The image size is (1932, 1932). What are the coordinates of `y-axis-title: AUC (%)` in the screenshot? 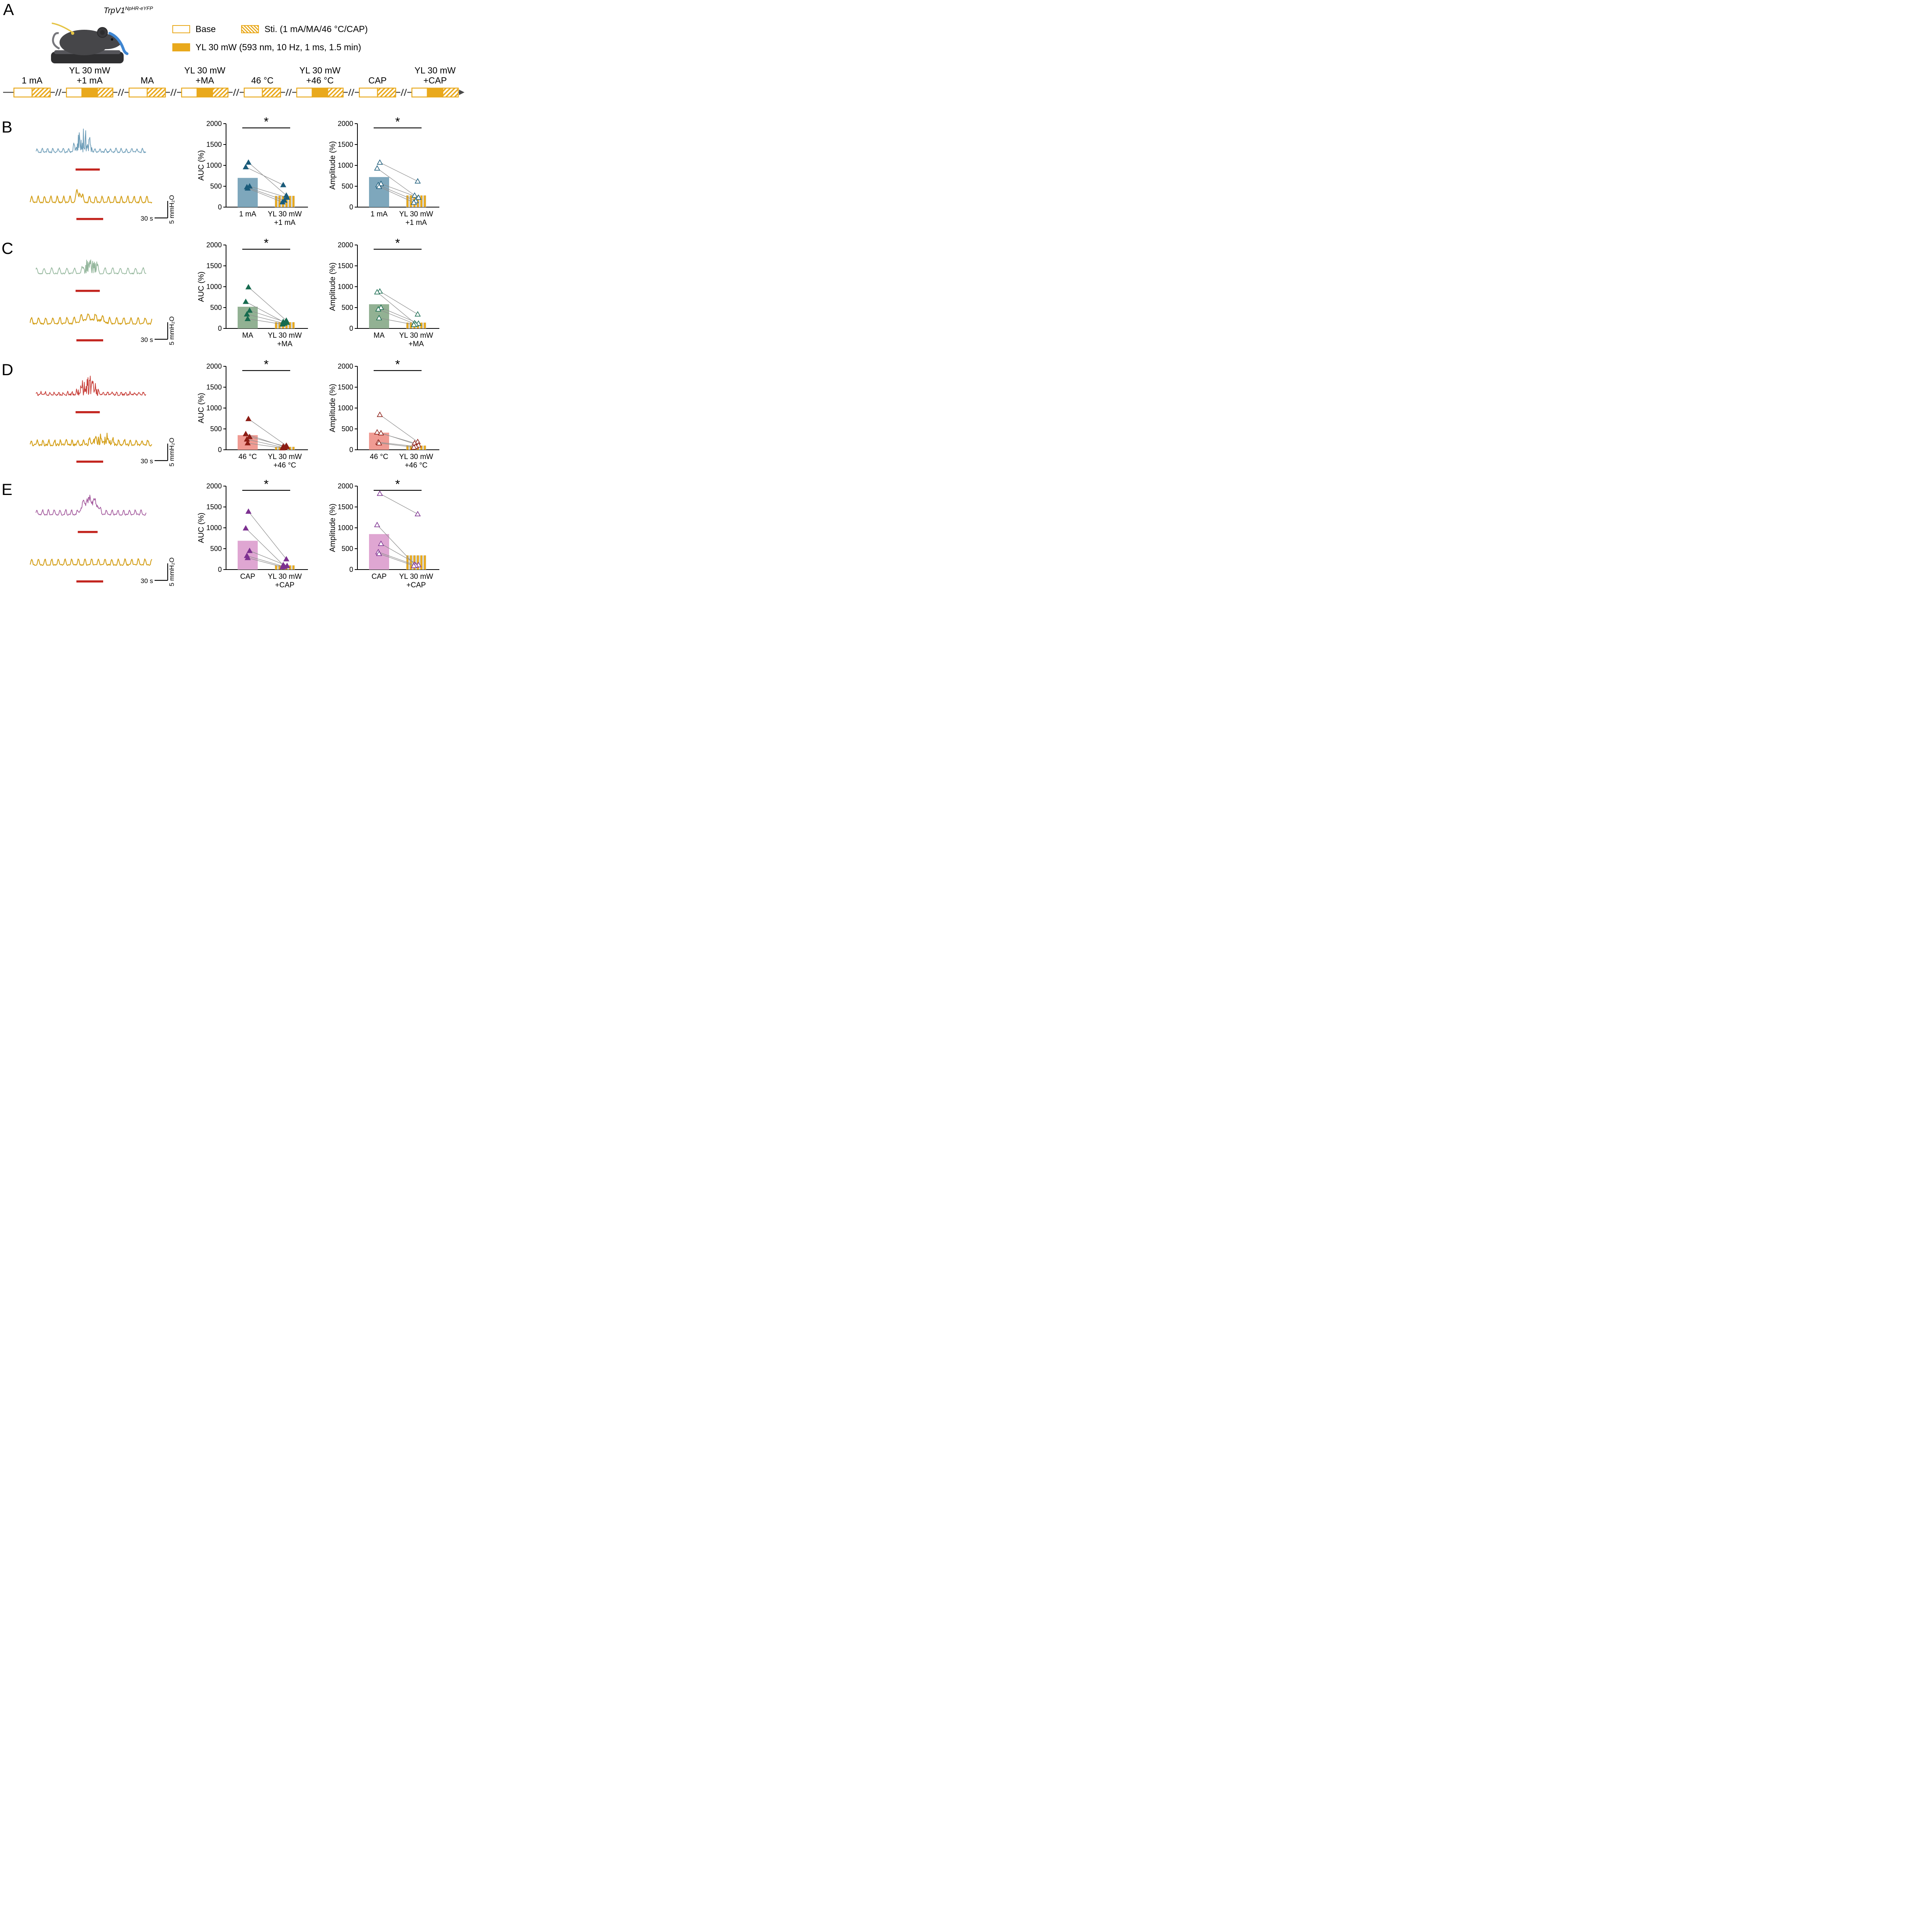 It's located at (202, 408).